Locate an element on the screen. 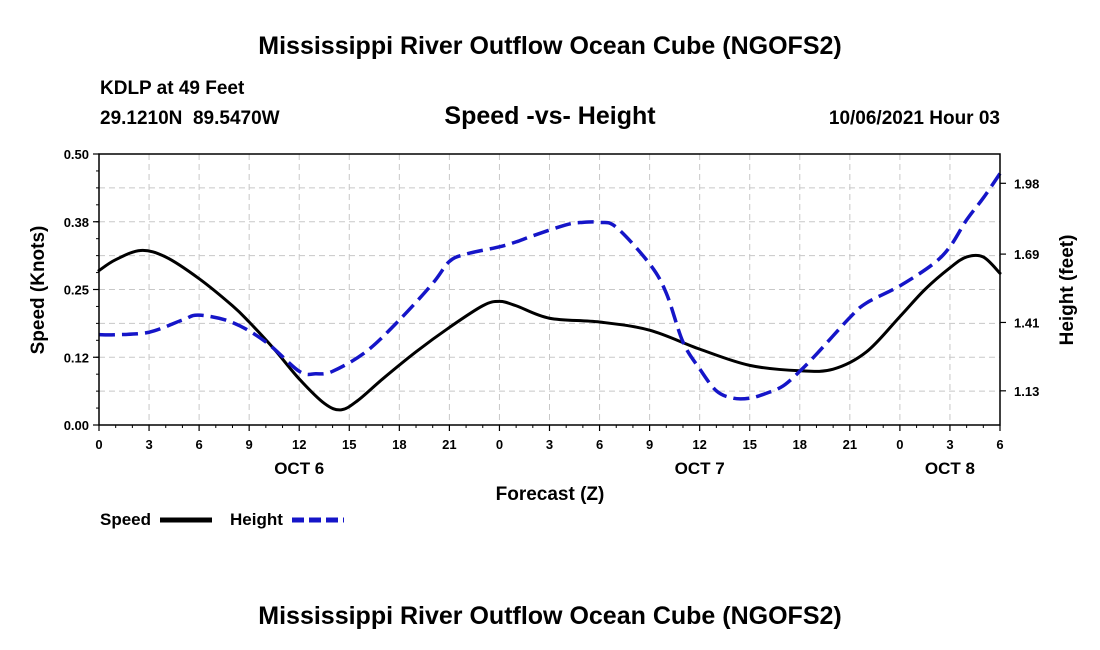 This screenshot has width=1100, height=650. y-tick-label: 0.00 is located at coordinates (76, 425).